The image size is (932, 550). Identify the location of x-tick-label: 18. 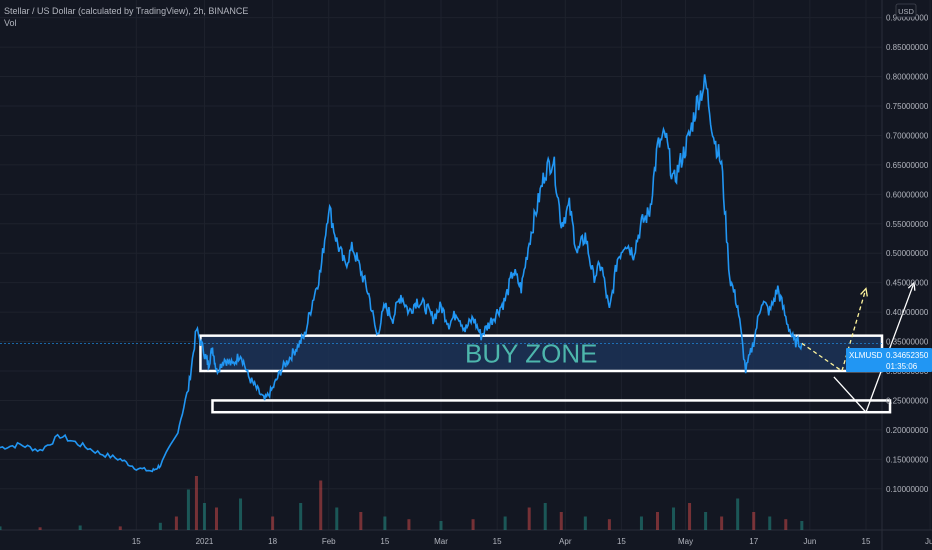
(272, 541).